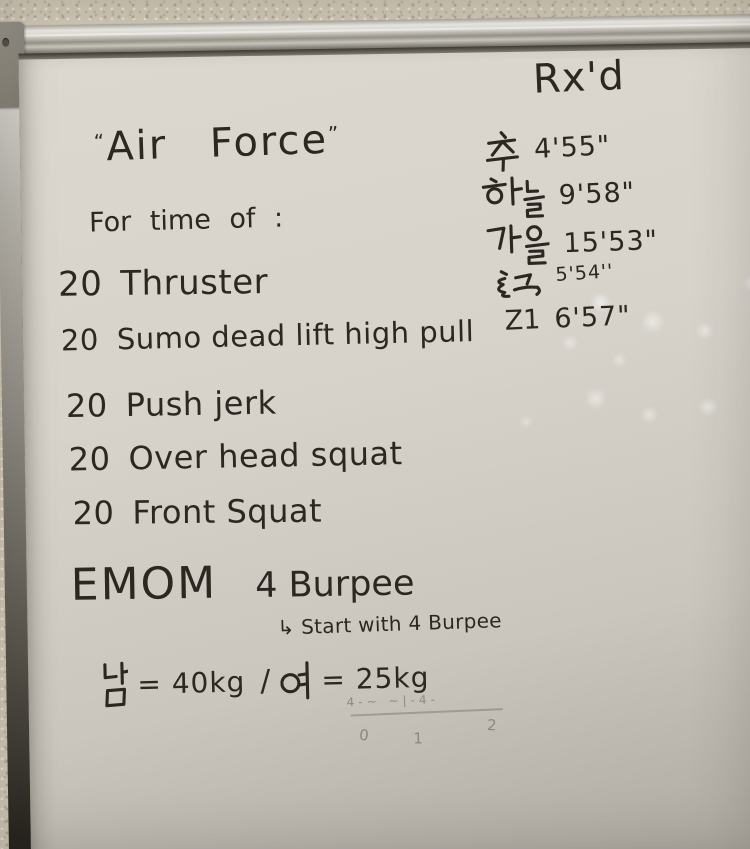 Image resolution: width=750 pixels, height=849 pixels. I want to click on emom-detail: 4 Burpee, so click(334, 584).